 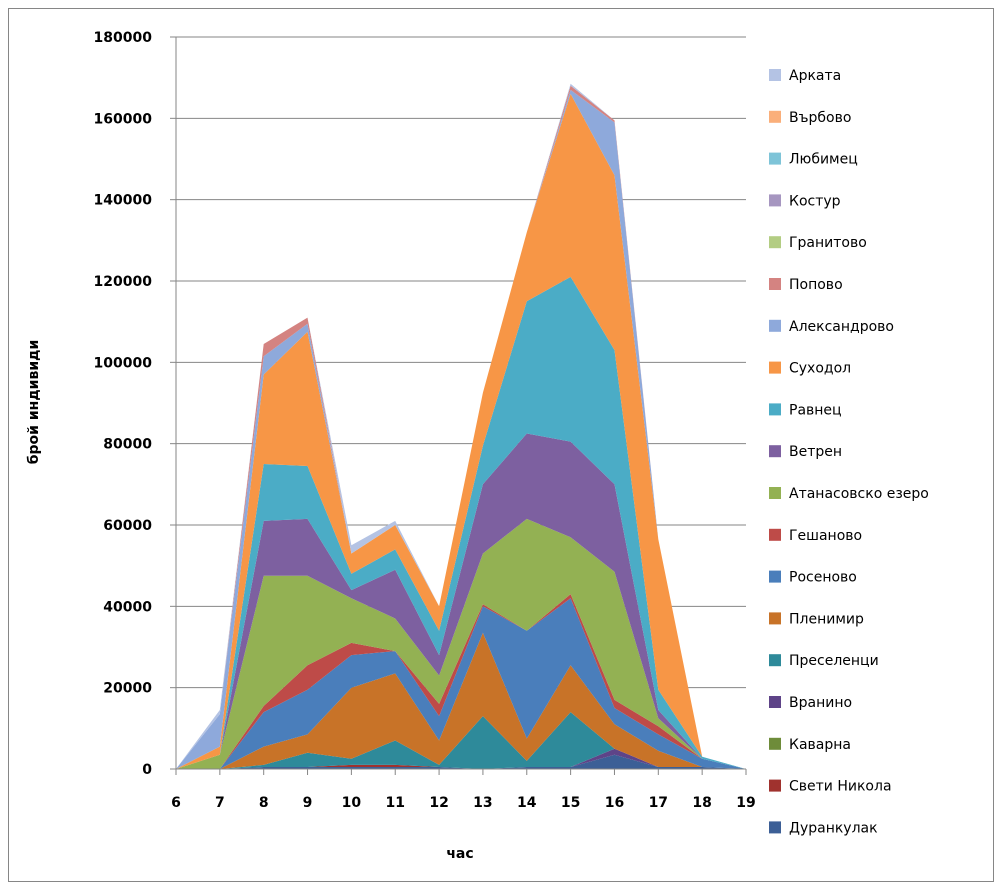 I want to click on area-Пленимир, so click(x=461, y=700).